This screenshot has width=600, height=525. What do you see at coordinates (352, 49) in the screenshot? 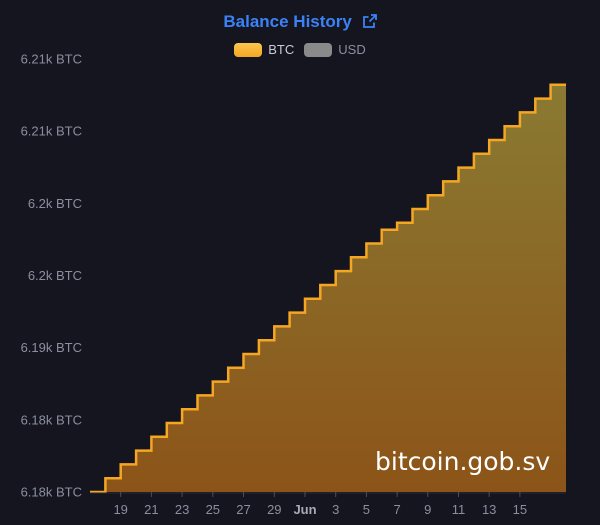
I see `legend-label-usd: USD` at bounding box center [352, 49].